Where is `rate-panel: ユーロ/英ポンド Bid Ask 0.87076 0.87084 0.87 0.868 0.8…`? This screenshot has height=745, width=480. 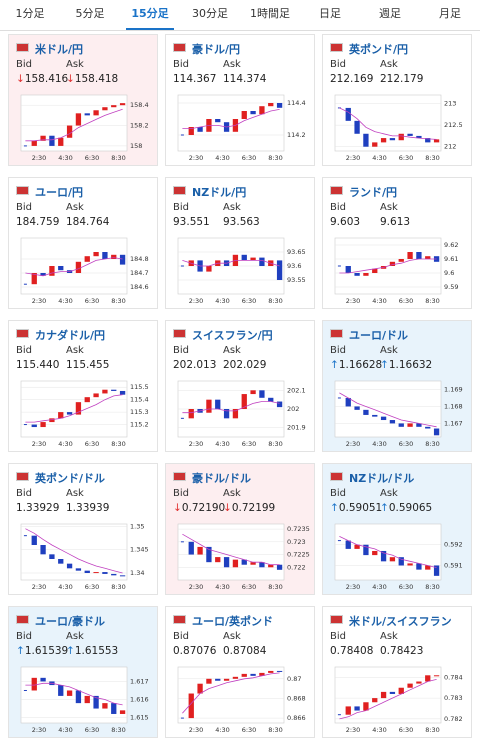 rate-panel: ユーロ/英ポンド Bid Ask 0.87076 0.87084 0.87 0.868 0.8… is located at coordinates (240, 672).